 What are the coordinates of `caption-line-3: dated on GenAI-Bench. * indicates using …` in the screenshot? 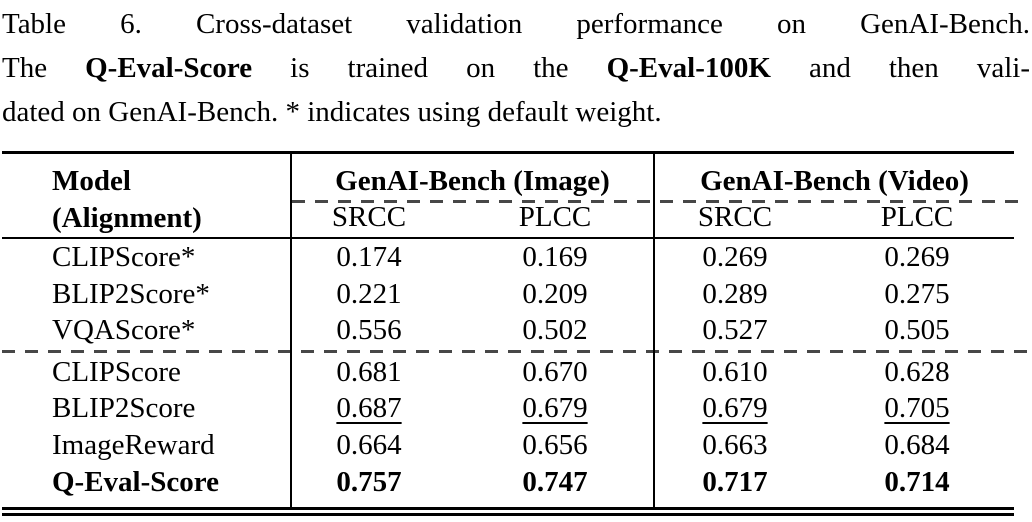 It's located at (332, 112).